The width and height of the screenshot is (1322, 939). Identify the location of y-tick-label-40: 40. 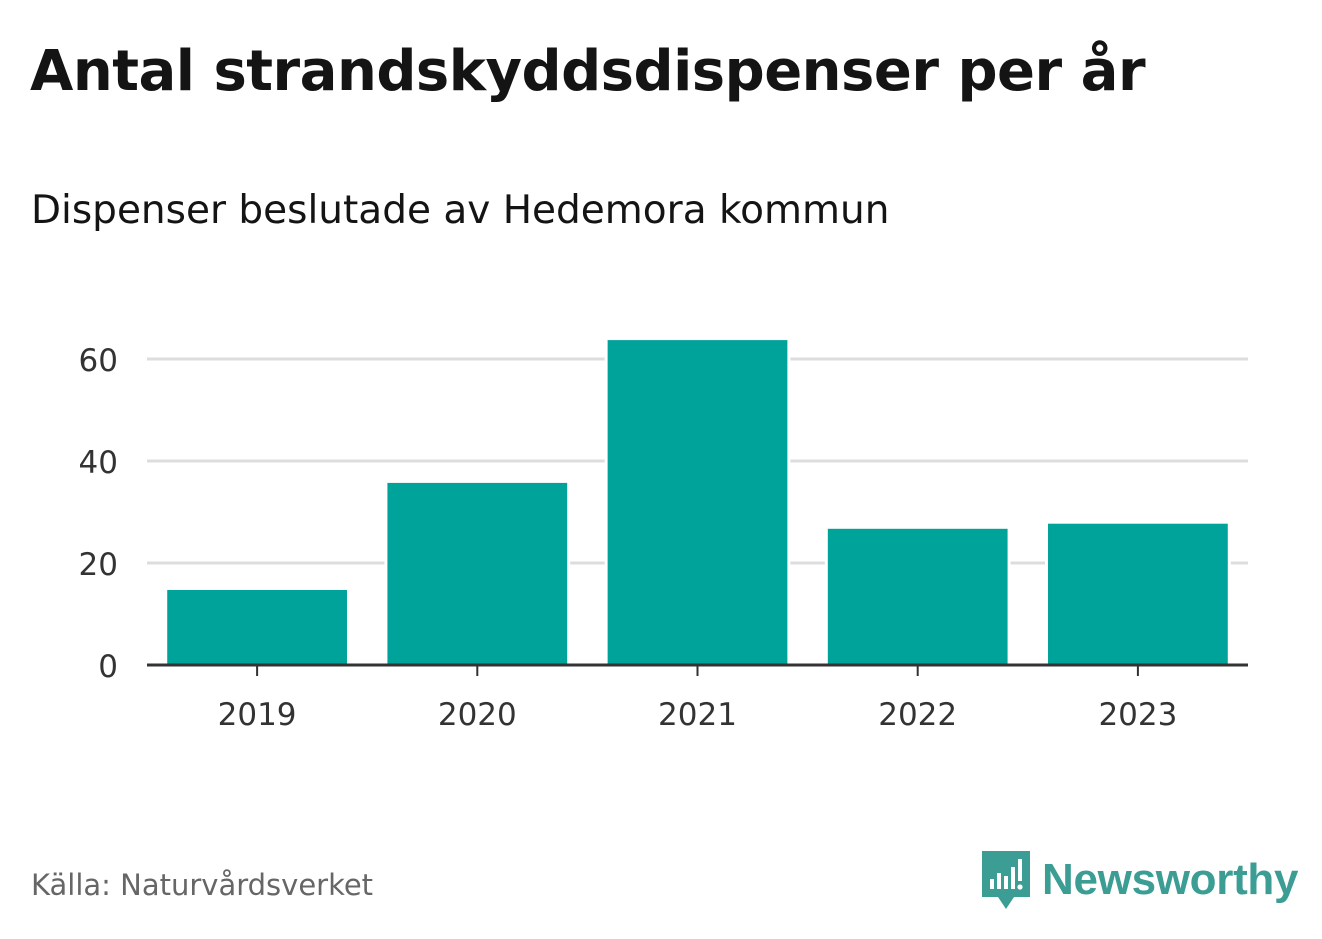
(98, 463).